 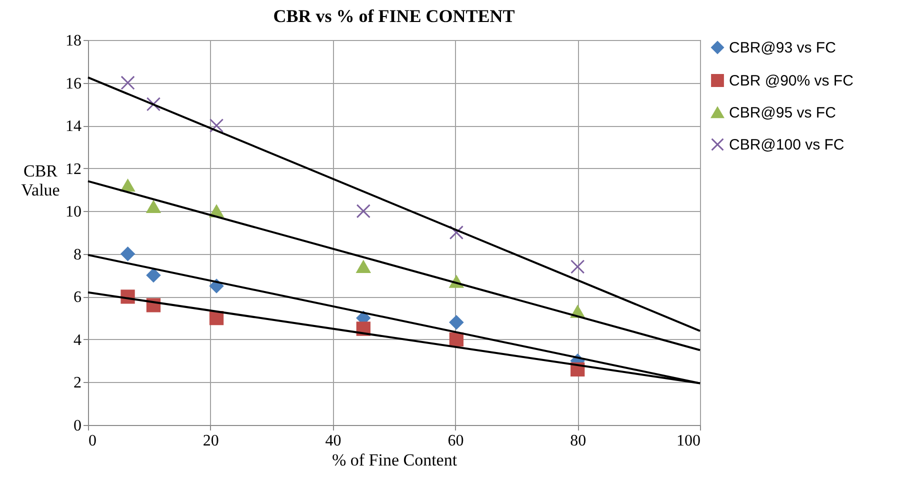 What do you see at coordinates (92, 441) in the screenshot?
I see `x-tick-label: 0` at bounding box center [92, 441].